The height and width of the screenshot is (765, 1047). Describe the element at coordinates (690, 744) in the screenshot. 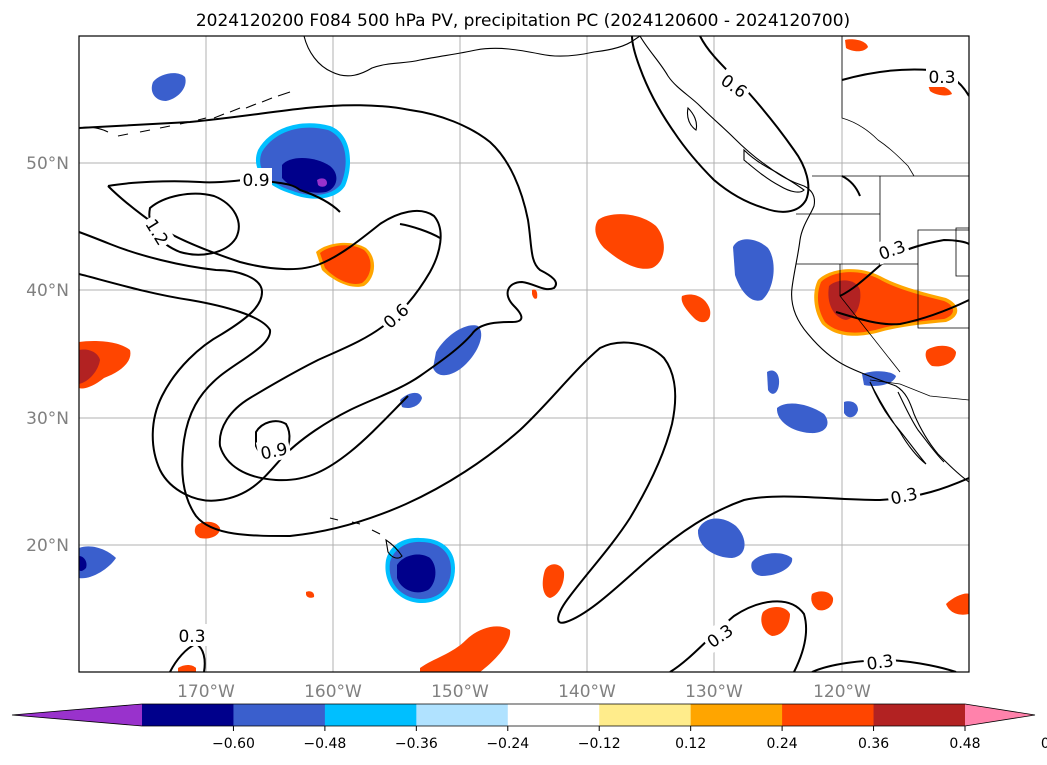

I see `colorbar-tick-label: 0.12` at that location.